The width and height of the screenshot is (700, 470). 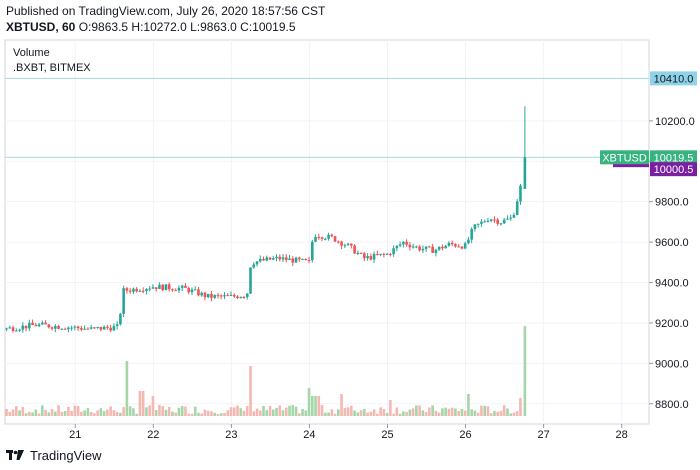 What do you see at coordinates (266, 371) in the screenshot?
I see `volume-bars` at bounding box center [266, 371].